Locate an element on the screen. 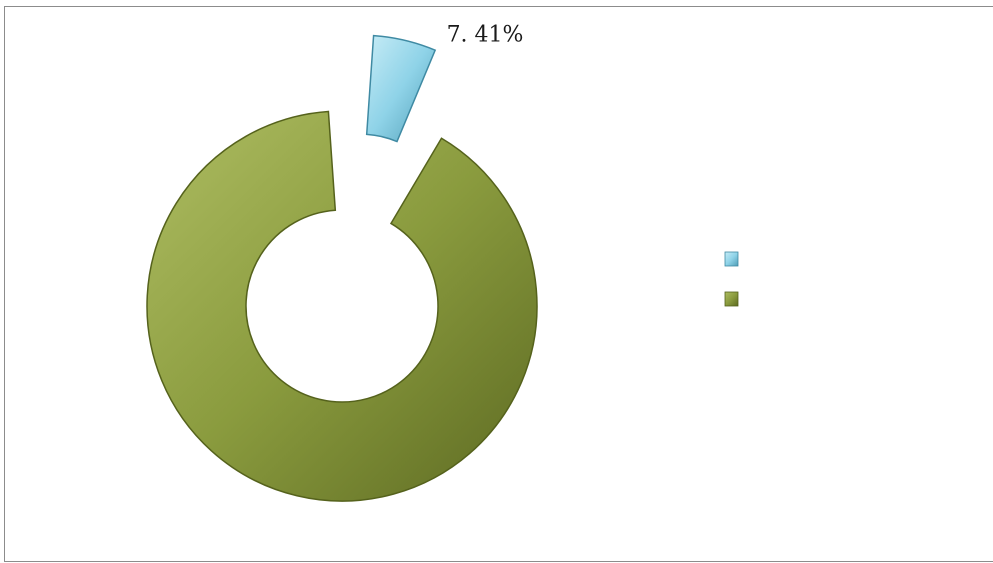  data-labels-group: 7. 41% is located at coordinates (485, 34).